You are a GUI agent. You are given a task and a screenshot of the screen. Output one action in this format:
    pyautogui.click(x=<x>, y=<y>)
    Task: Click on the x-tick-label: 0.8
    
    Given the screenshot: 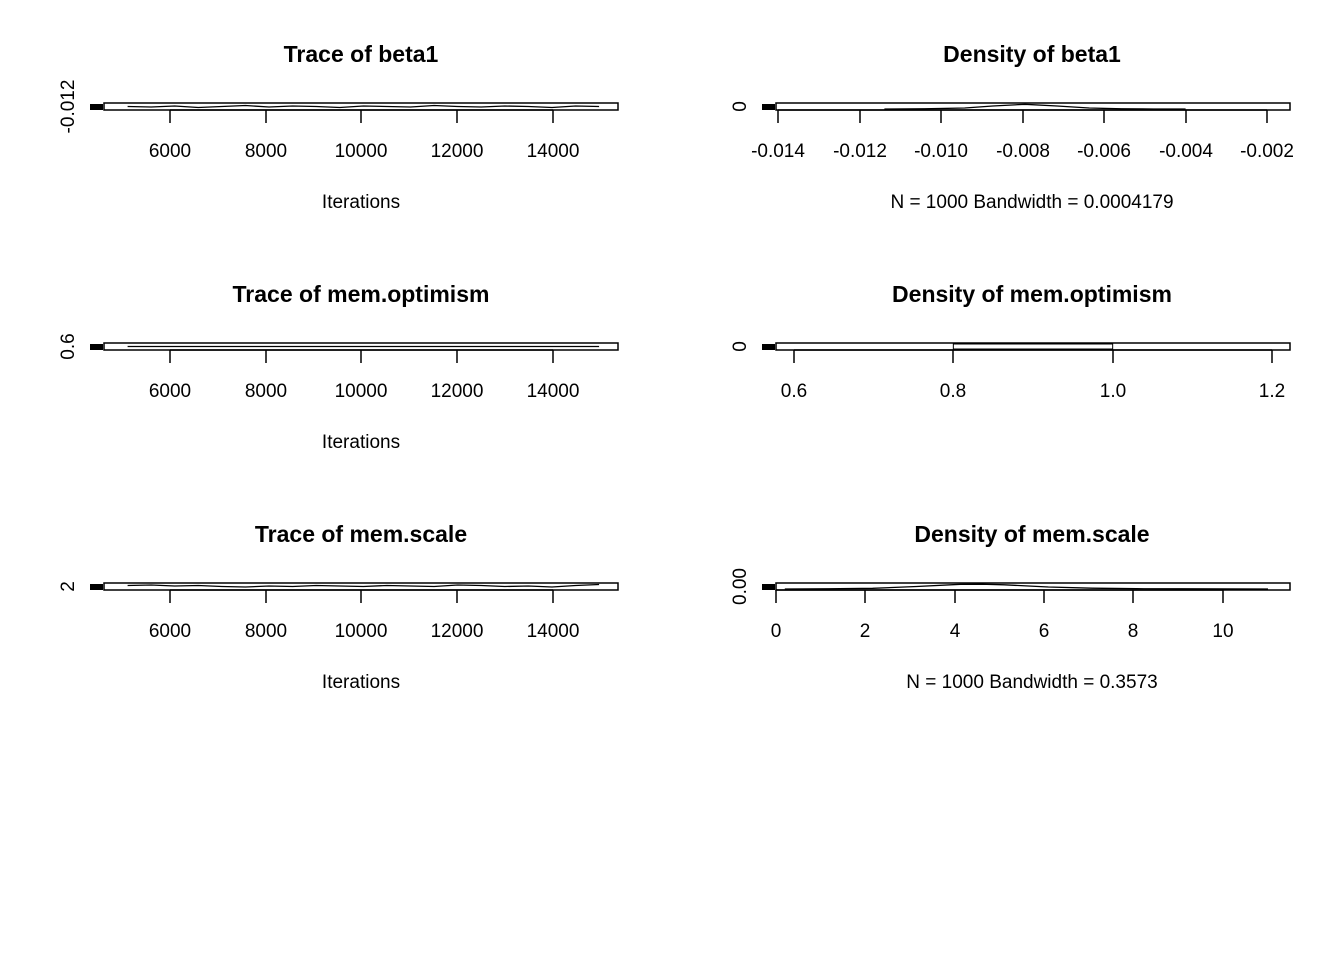 What is the action you would take?
    pyautogui.click(x=953, y=391)
    